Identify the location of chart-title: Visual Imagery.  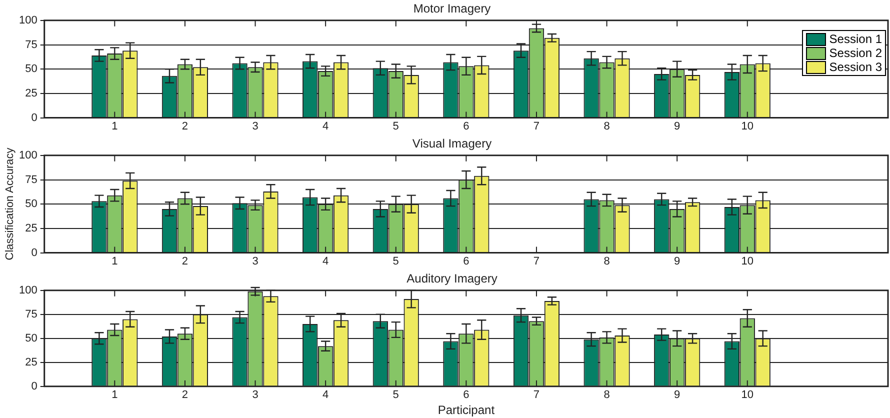
(452, 143).